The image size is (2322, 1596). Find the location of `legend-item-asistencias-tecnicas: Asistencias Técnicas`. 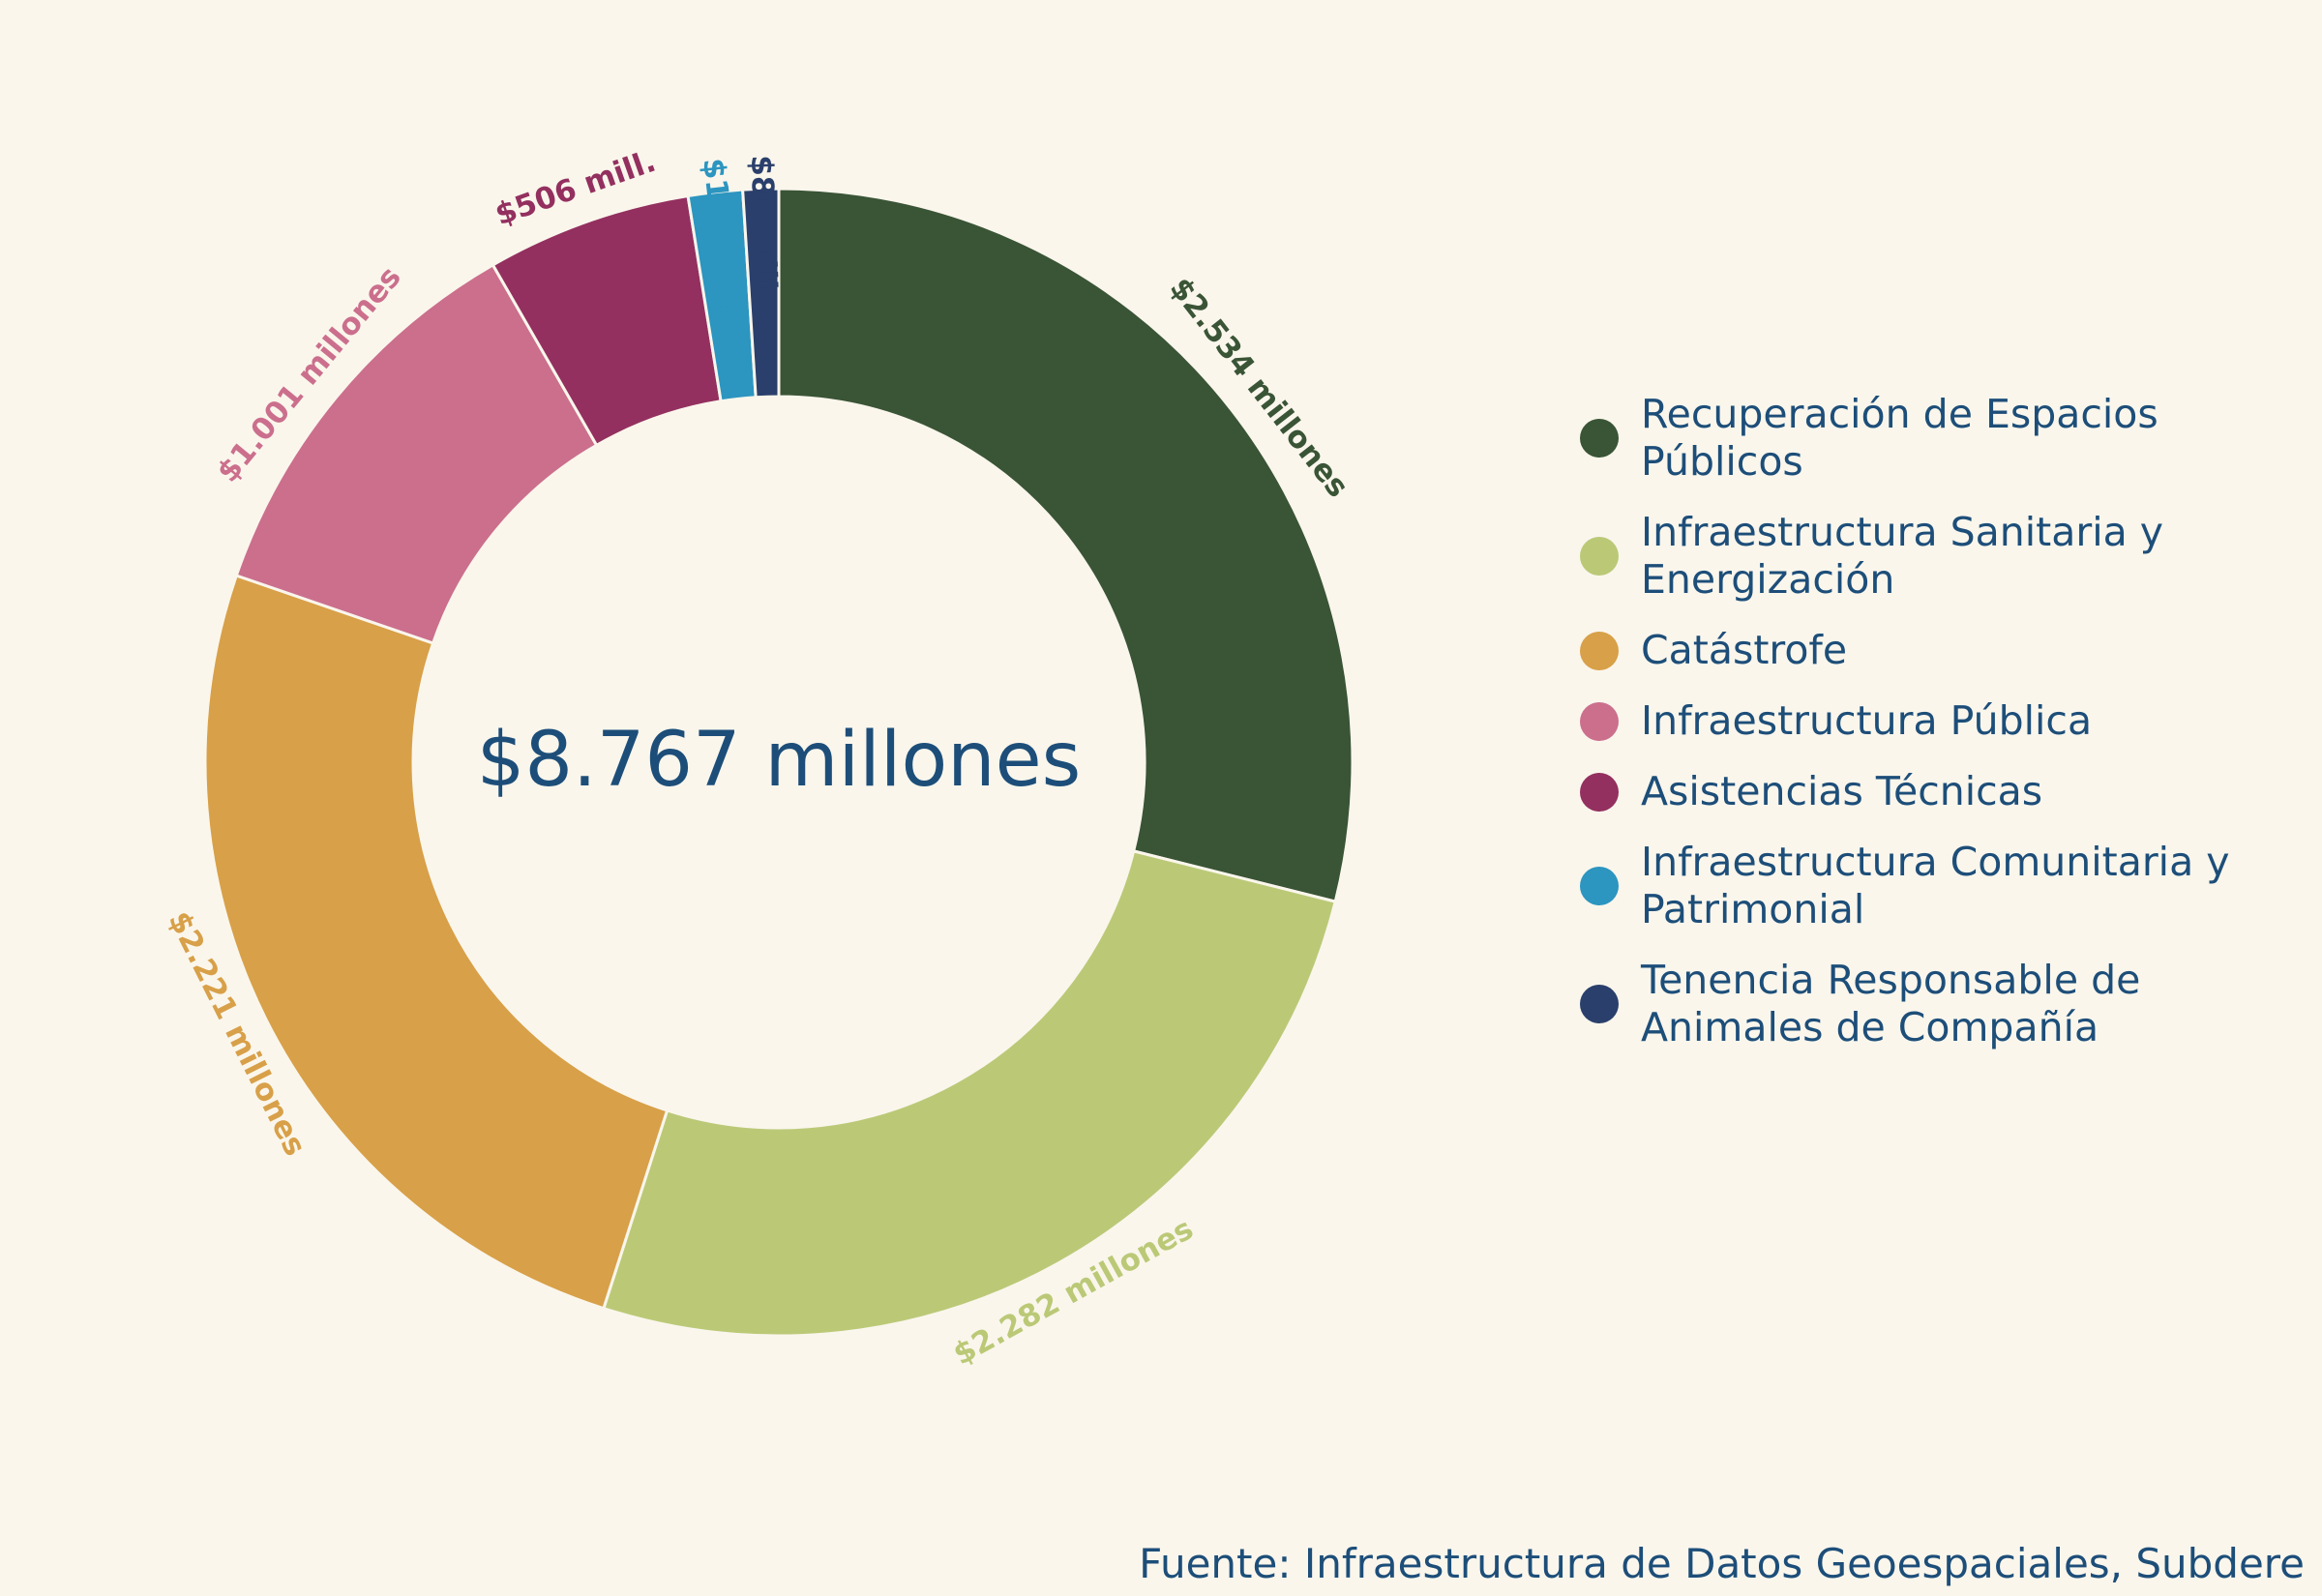

legend-item-asistencias-tecnicas: Asistencias Técnicas is located at coordinates (1933, 791).